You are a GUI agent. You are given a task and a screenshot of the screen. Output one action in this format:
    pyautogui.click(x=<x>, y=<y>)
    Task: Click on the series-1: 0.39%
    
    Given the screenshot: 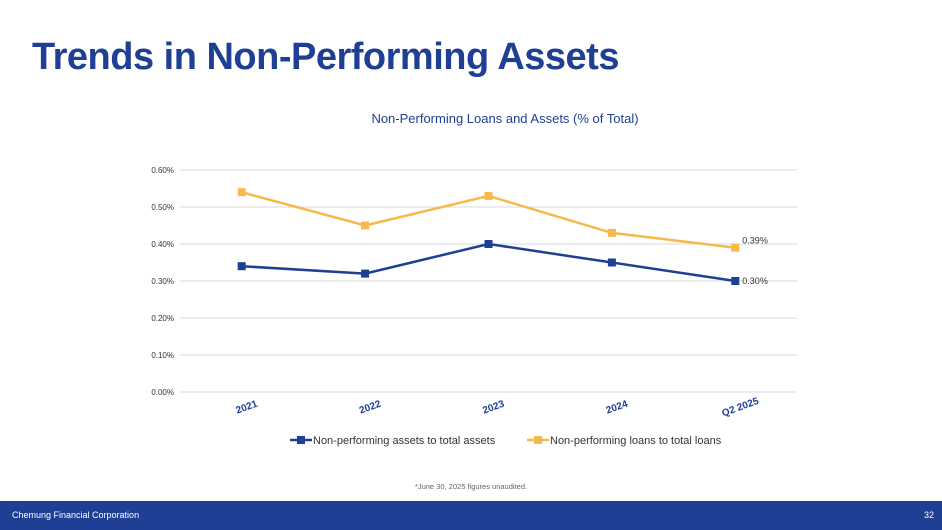 What is the action you would take?
    pyautogui.click(x=502, y=220)
    